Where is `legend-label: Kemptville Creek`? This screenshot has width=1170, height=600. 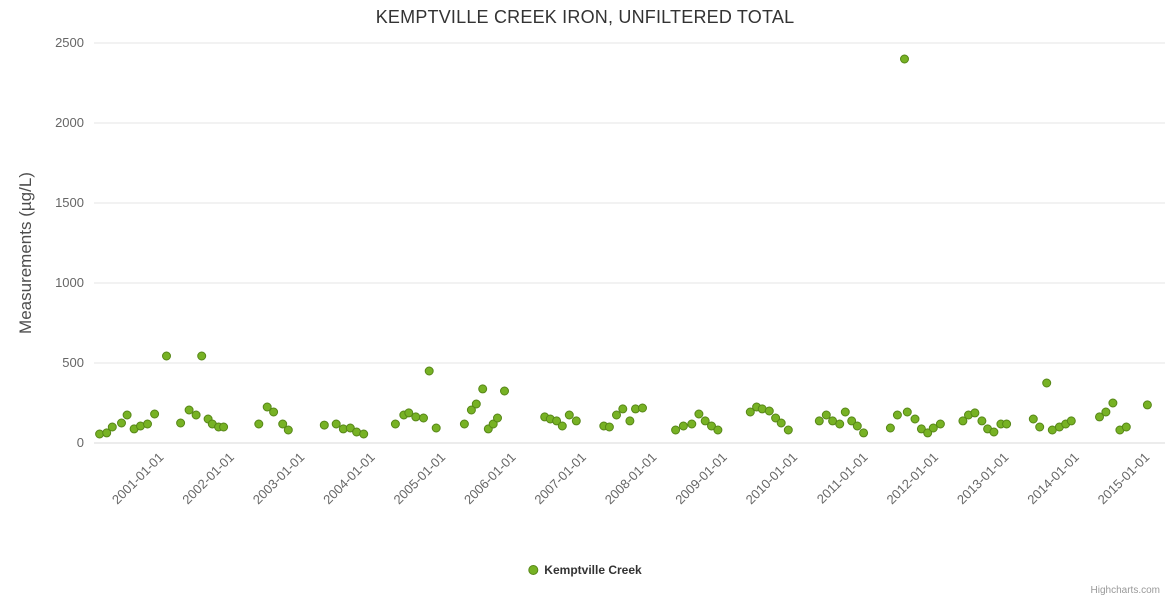
legend-label: Kemptville Creek is located at coordinates (593, 570).